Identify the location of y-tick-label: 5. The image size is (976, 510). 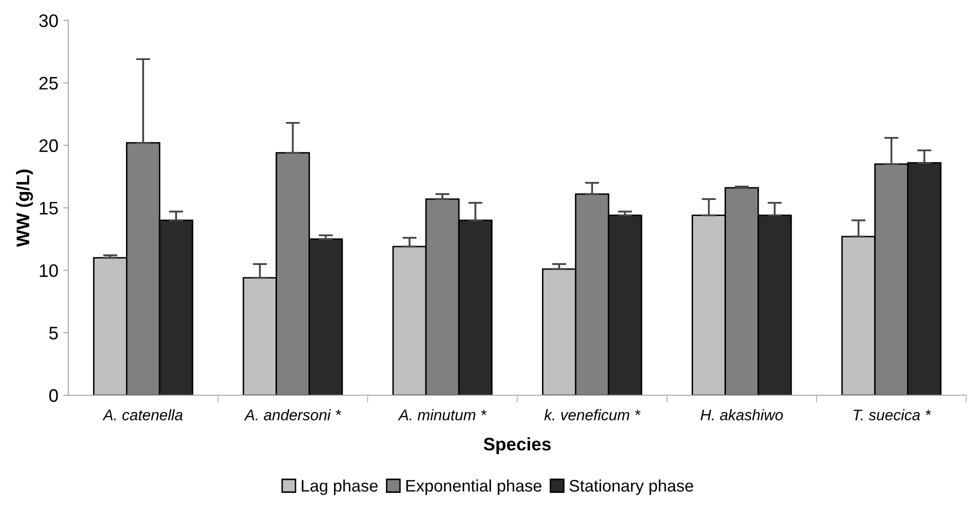
(53, 333).